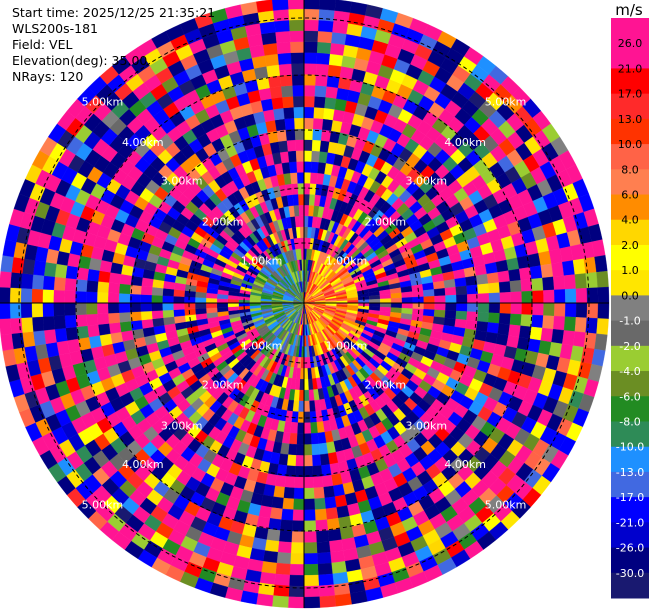 The image size is (650, 610). I want to click on colorbar-tick-label: -1.0, so click(629, 321).